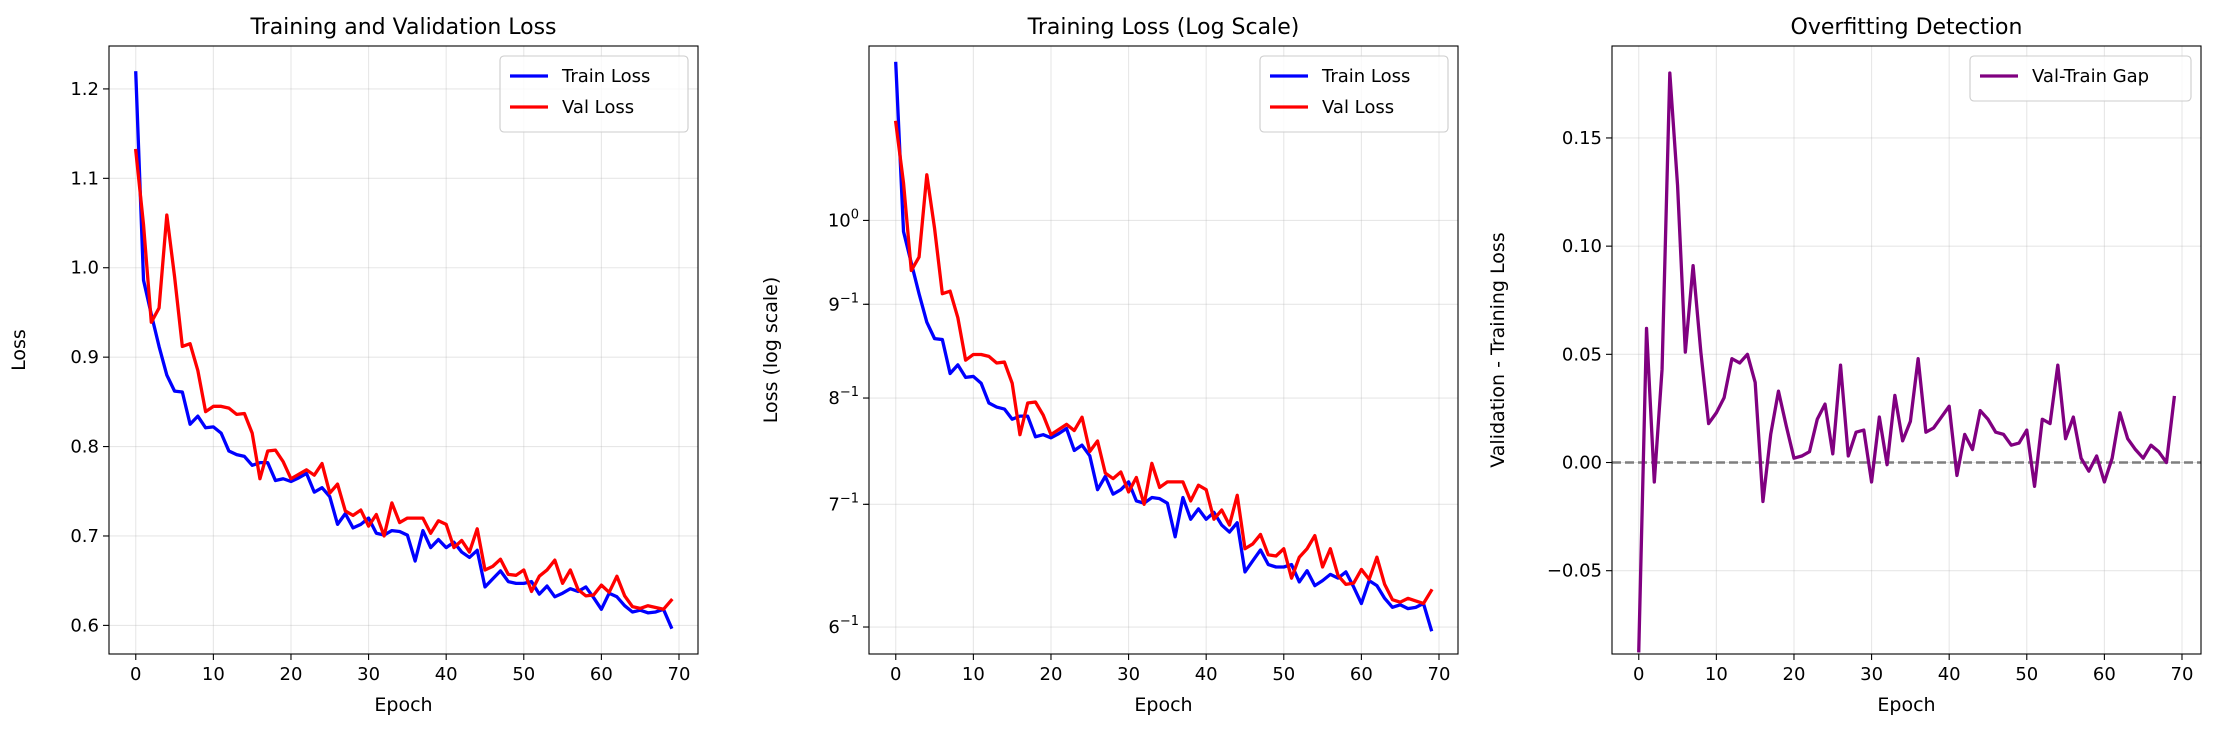  I want to click on y-tick-label: 6−1, so click(843, 626).